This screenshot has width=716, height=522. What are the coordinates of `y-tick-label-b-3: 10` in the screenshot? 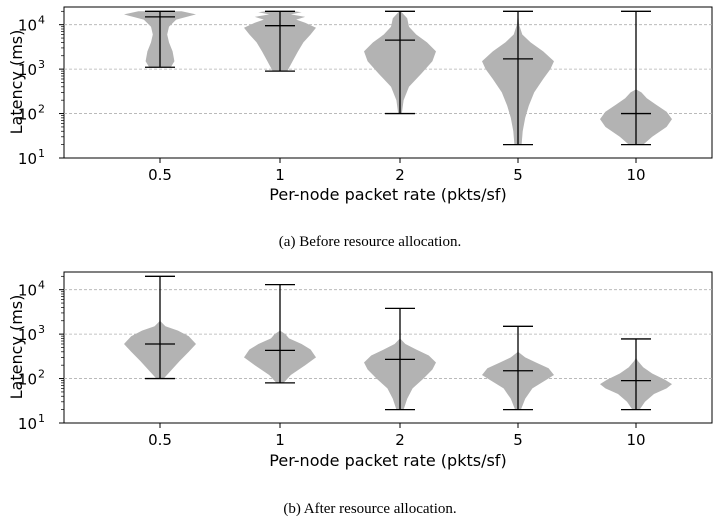 It's located at (27, 291).